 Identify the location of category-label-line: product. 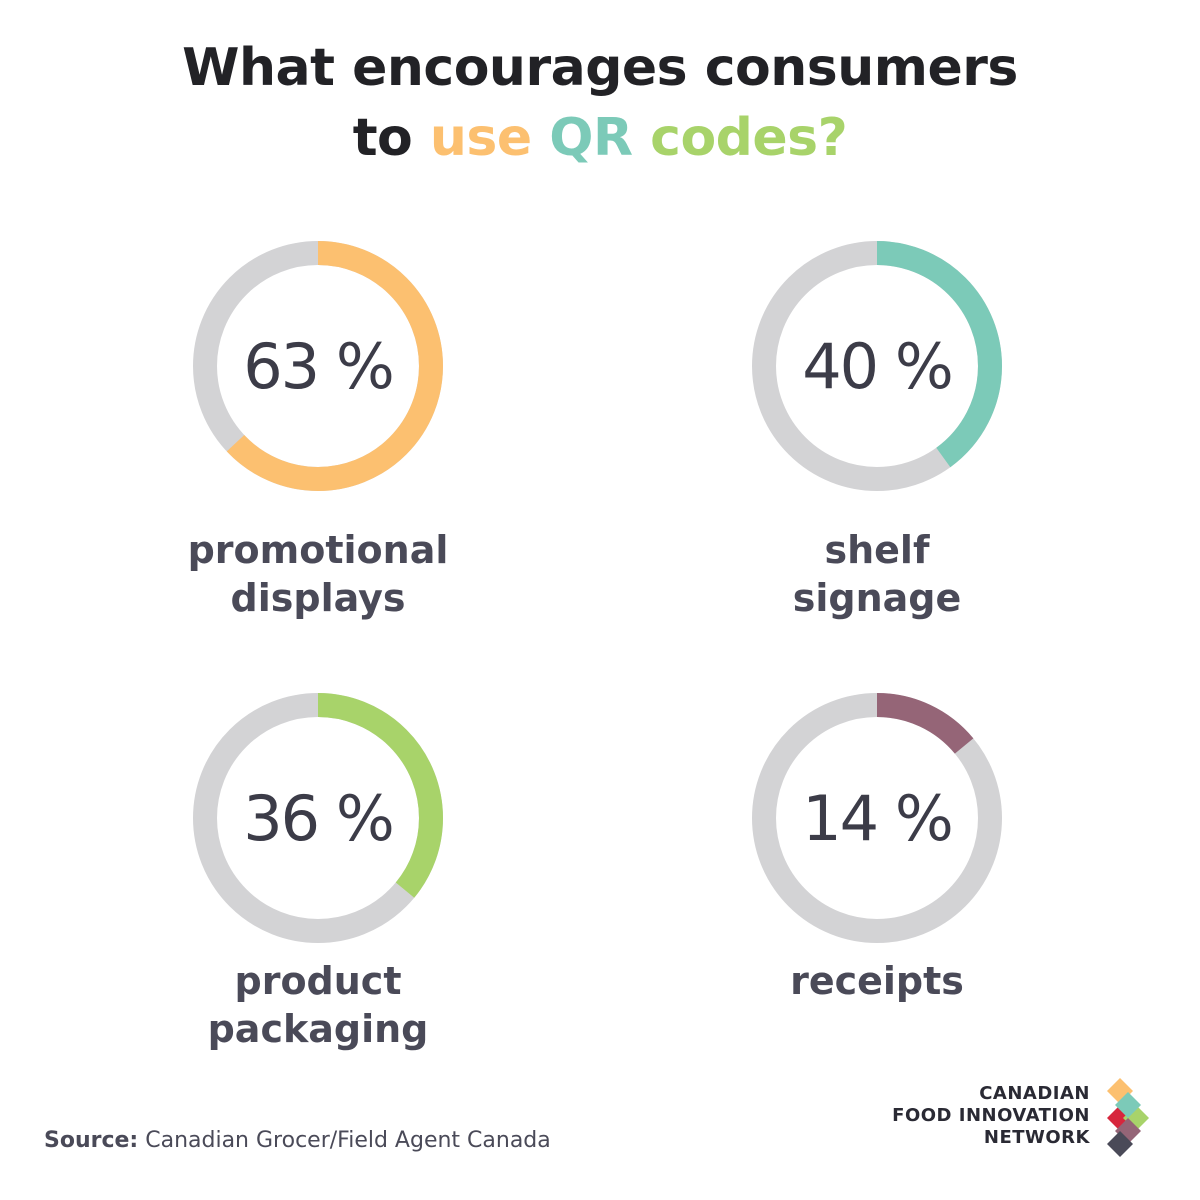
(318, 981).